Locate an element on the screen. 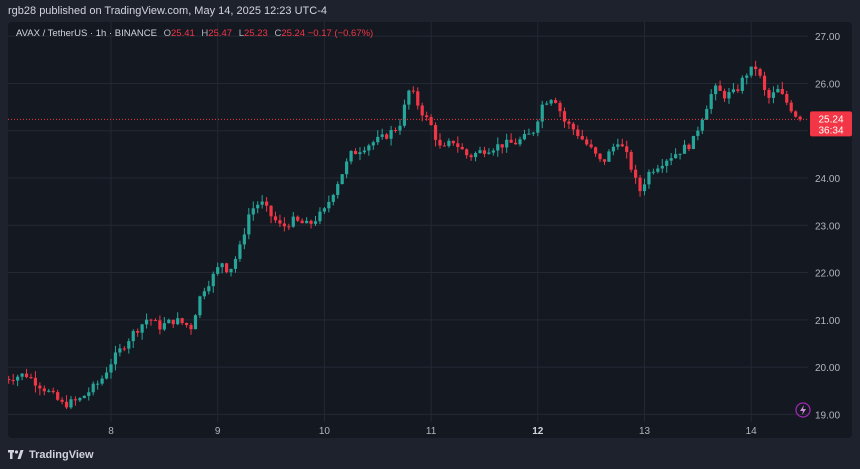 Image resolution: width=860 pixels, height=469 pixels. time-tick-label: 10 is located at coordinates (325, 431).